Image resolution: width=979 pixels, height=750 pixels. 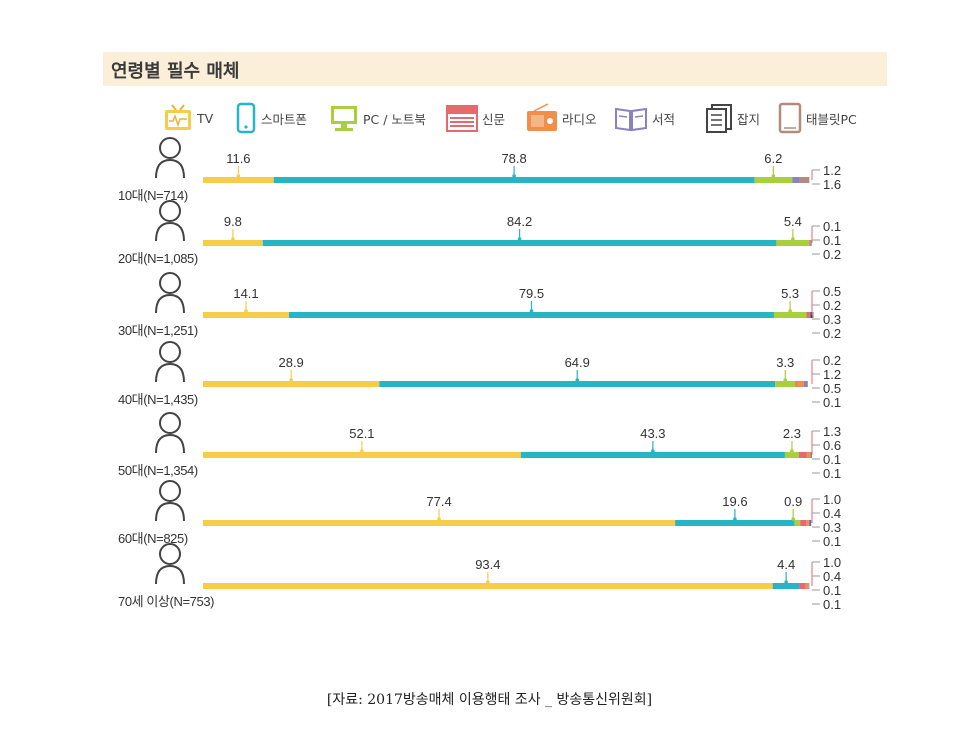 I want to click on side-label: 0.5, so click(x=832, y=388).